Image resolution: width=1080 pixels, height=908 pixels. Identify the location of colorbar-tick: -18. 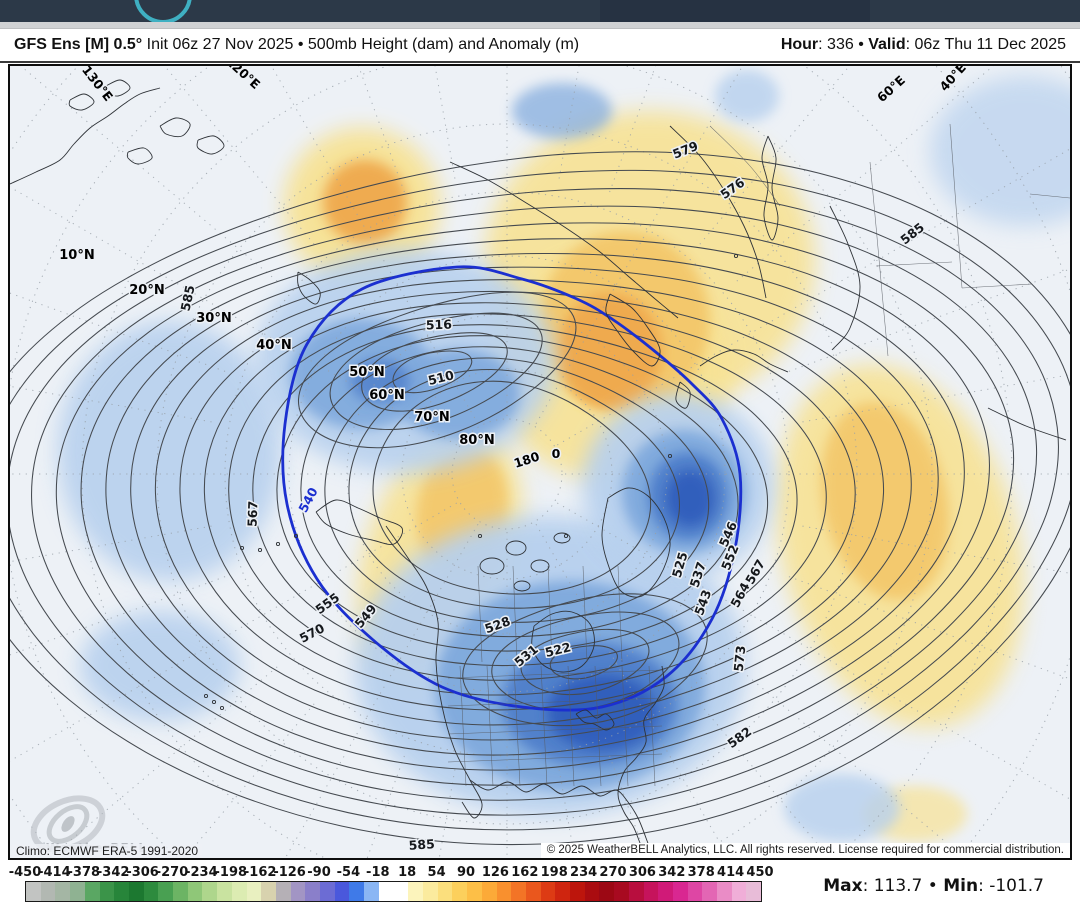
(378, 872).